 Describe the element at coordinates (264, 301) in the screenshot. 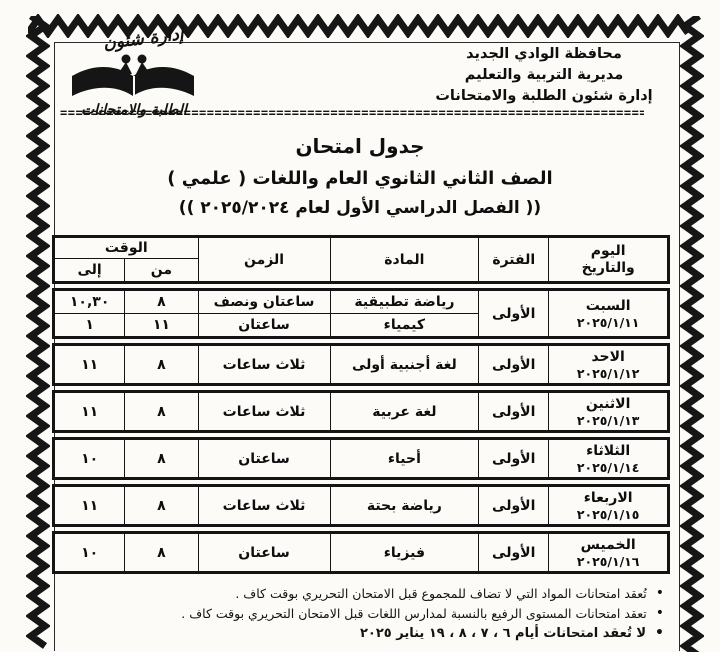

I see `duration-cell: ساعتان ونصف` at that location.